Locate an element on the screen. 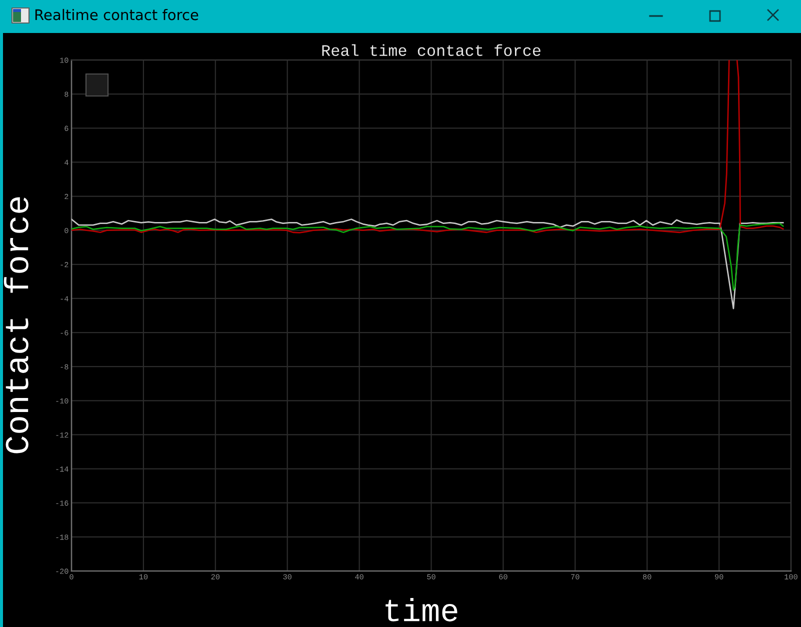  y-axis-title: Contact force is located at coordinates (16, 325).